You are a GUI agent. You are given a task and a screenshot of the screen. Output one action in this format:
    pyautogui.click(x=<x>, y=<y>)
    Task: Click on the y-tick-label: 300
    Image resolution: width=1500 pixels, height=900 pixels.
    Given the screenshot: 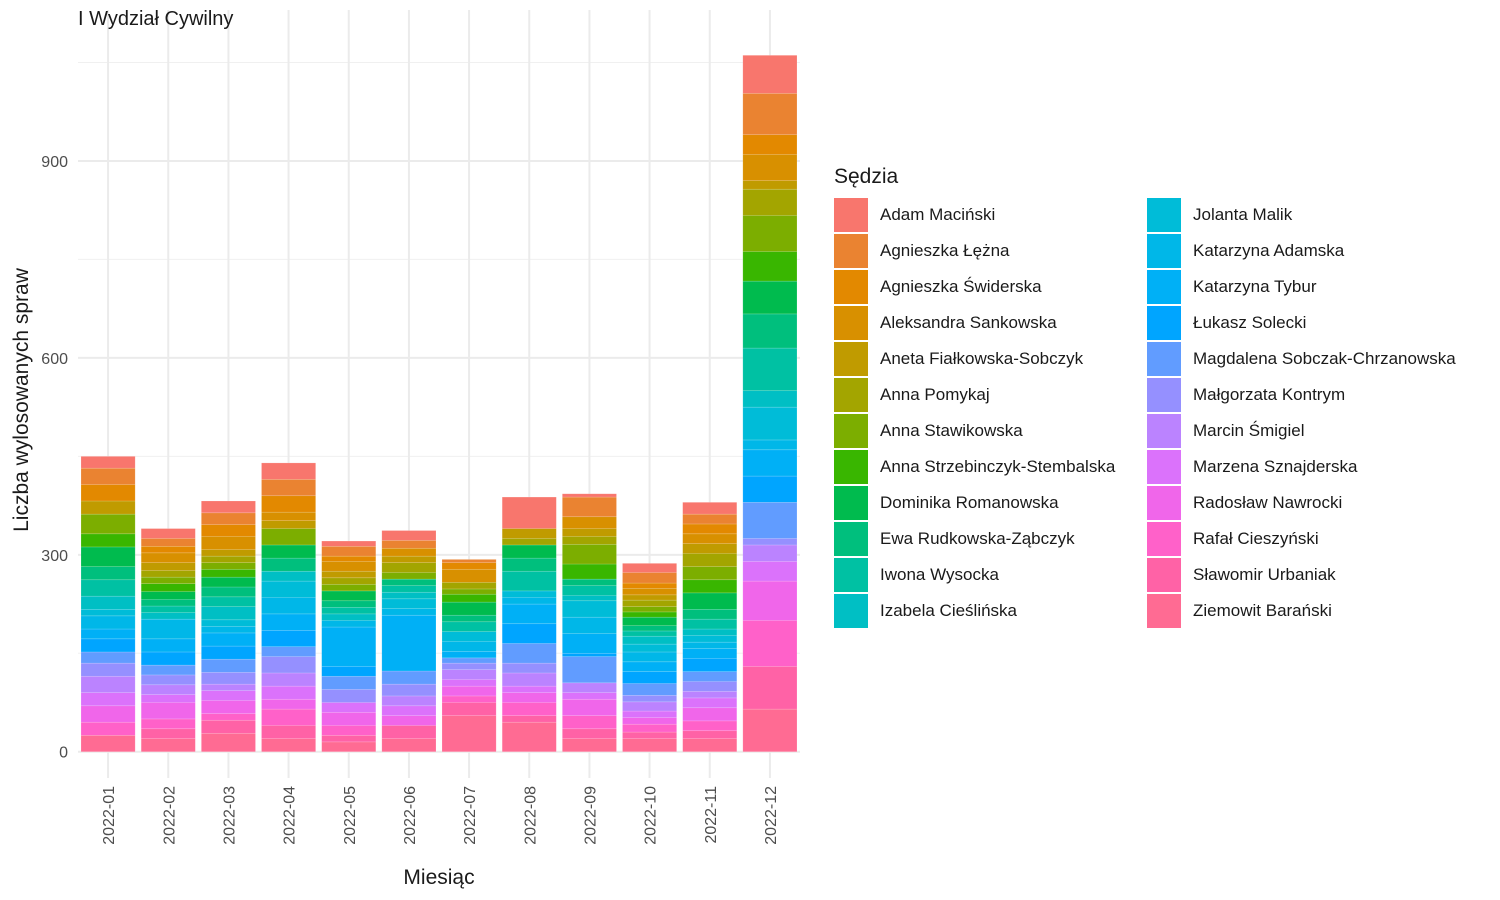 What is the action you would take?
    pyautogui.click(x=54, y=556)
    